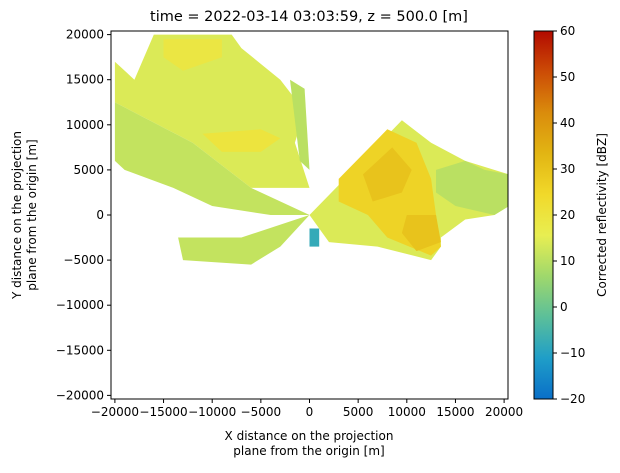 This screenshot has height=473, width=620. What do you see at coordinates (85, 35) in the screenshot?
I see `y-tick-label: 20000` at bounding box center [85, 35].